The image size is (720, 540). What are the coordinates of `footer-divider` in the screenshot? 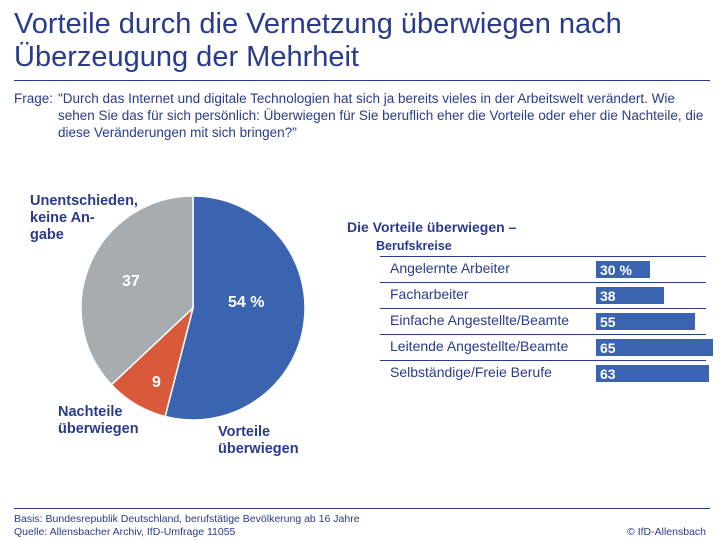 It's located at (362, 508).